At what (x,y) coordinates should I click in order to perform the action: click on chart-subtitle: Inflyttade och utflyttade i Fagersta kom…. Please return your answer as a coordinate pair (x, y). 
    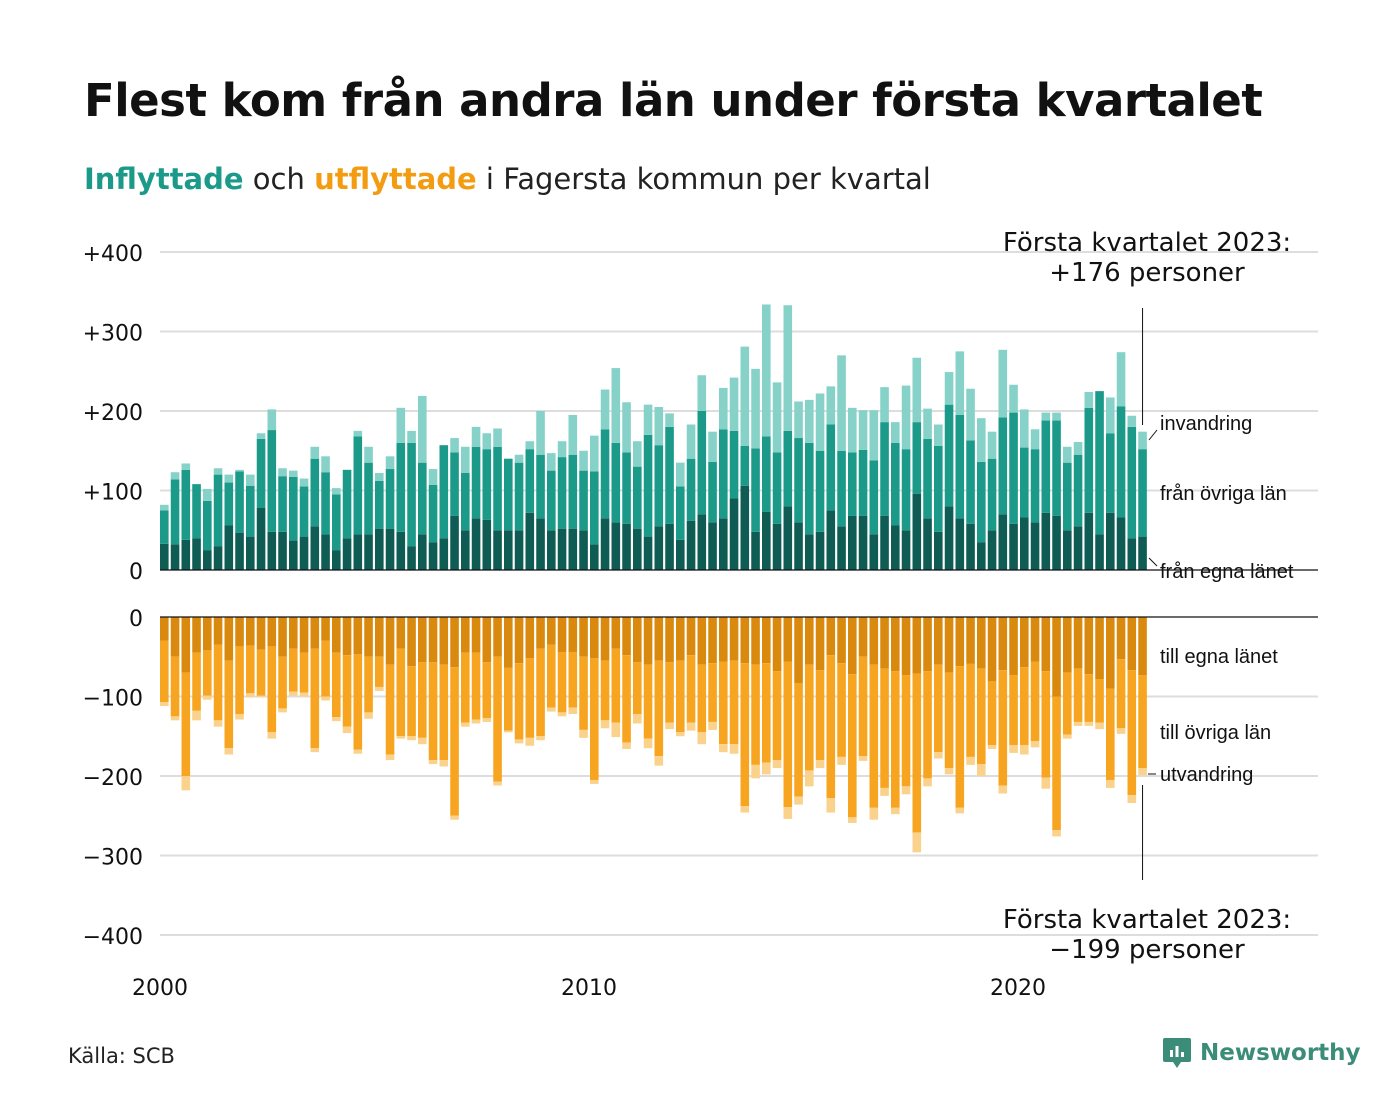
    Looking at the image, I should click on (507, 179).